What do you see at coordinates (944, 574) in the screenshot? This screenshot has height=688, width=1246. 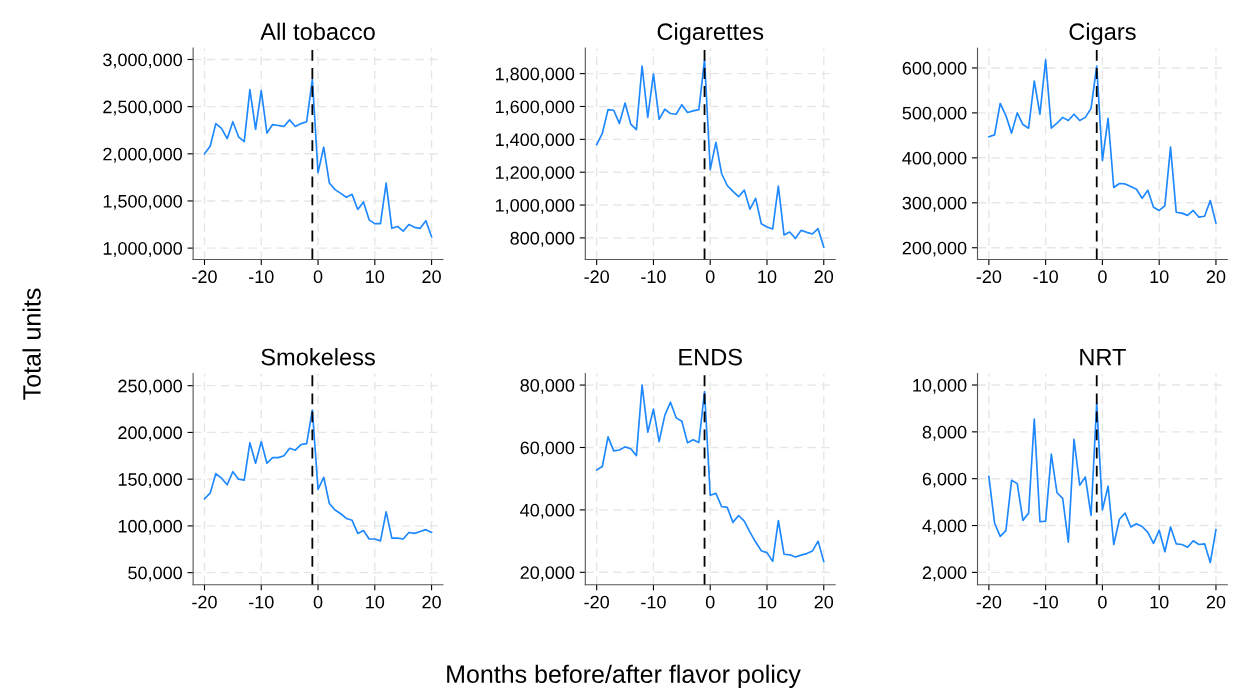 I see `y-tick-label: 2,000` at bounding box center [944, 574].